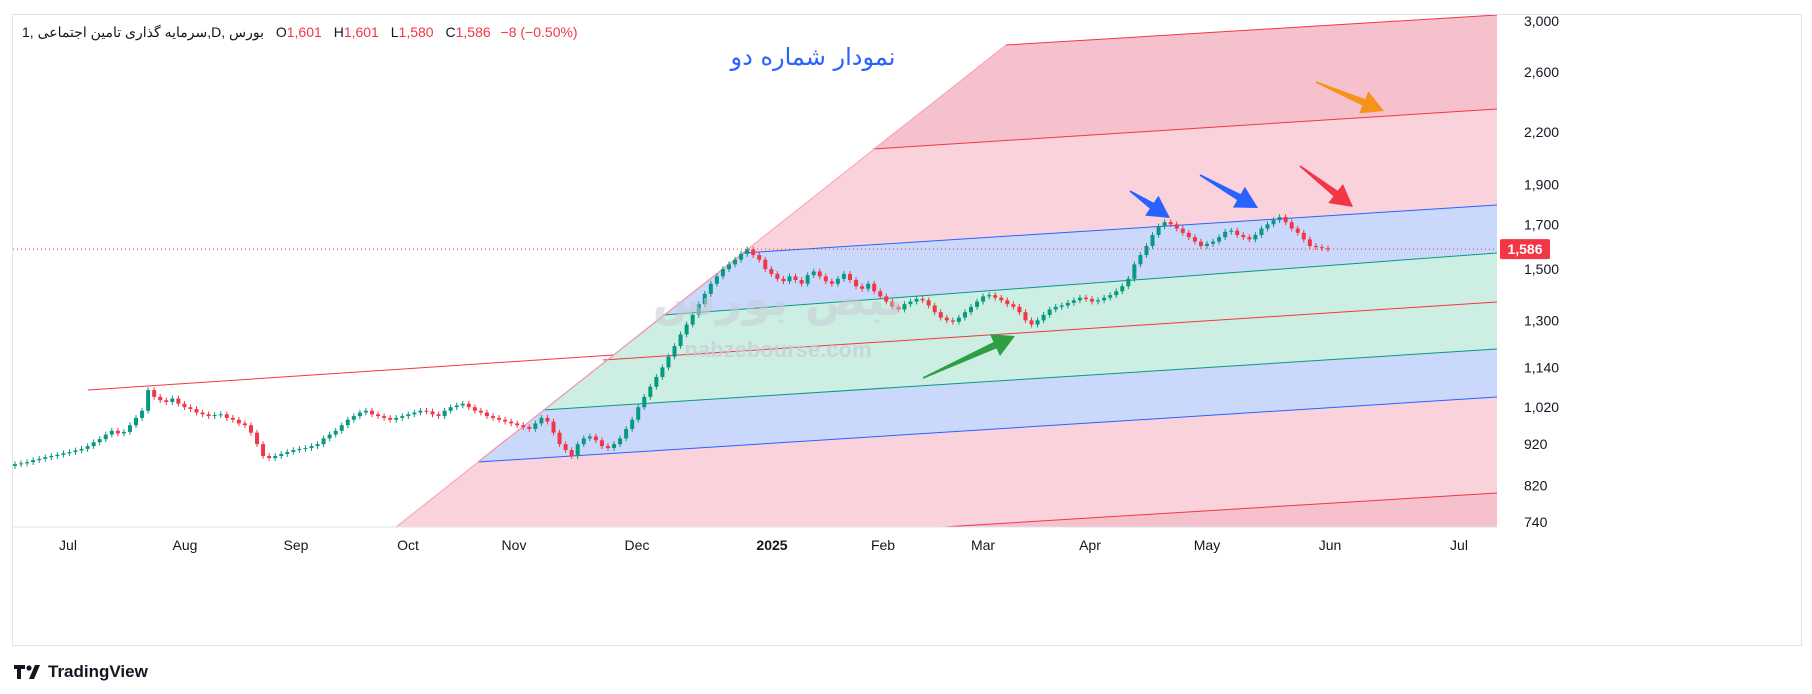 The height and width of the screenshot is (694, 1812). Describe the element at coordinates (983, 545) in the screenshot. I see `x-tick-label: Mar` at that location.